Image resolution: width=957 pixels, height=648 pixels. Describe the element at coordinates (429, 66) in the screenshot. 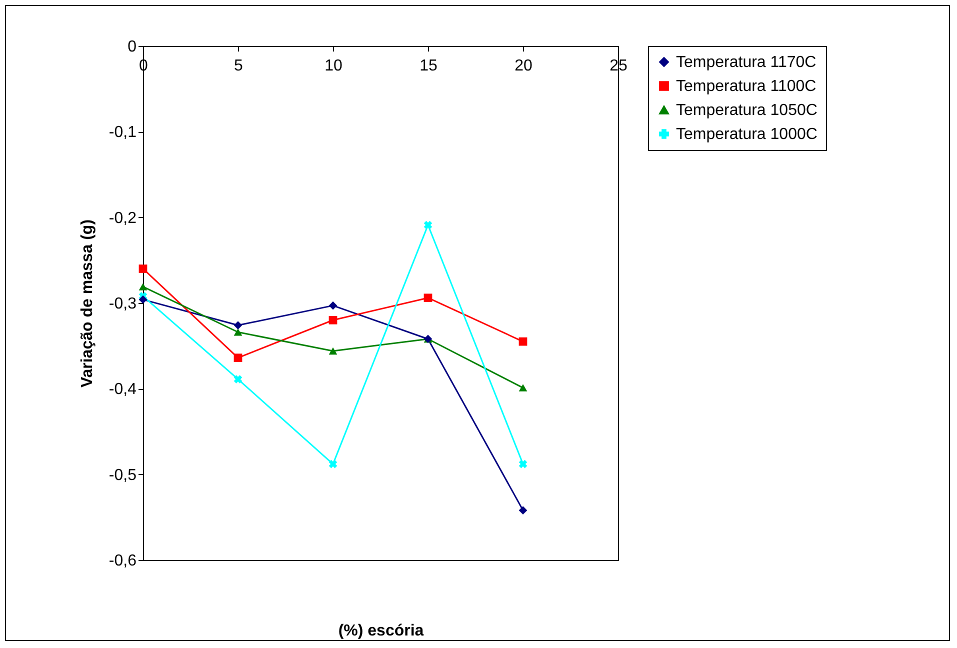

I see `x-tick-label: 15` at that location.